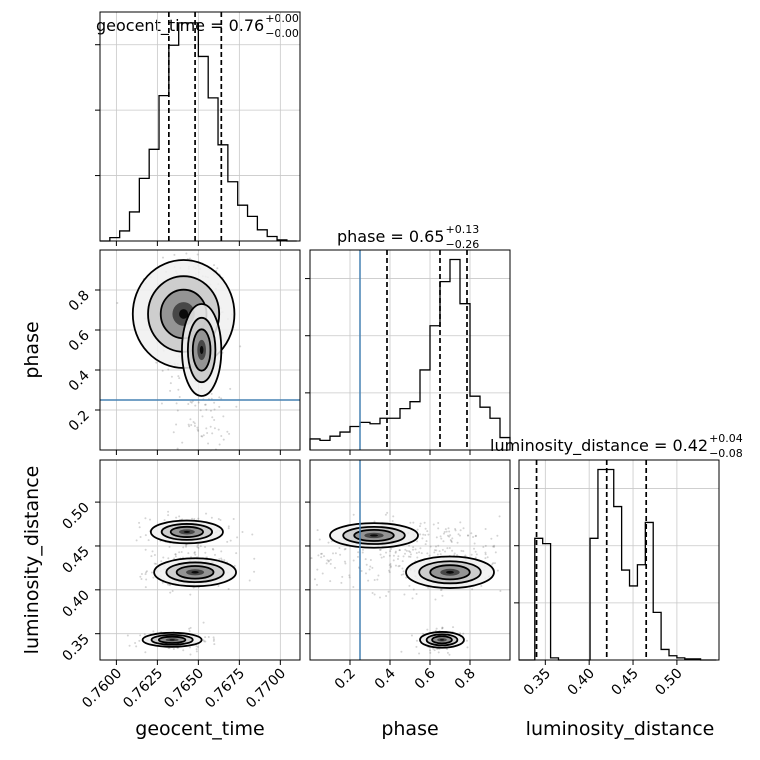 Image resolution: width=760 pixels, height=760 pixels. I want to click on joint-panel-phase-luminosity_distance, so click(414, 562).